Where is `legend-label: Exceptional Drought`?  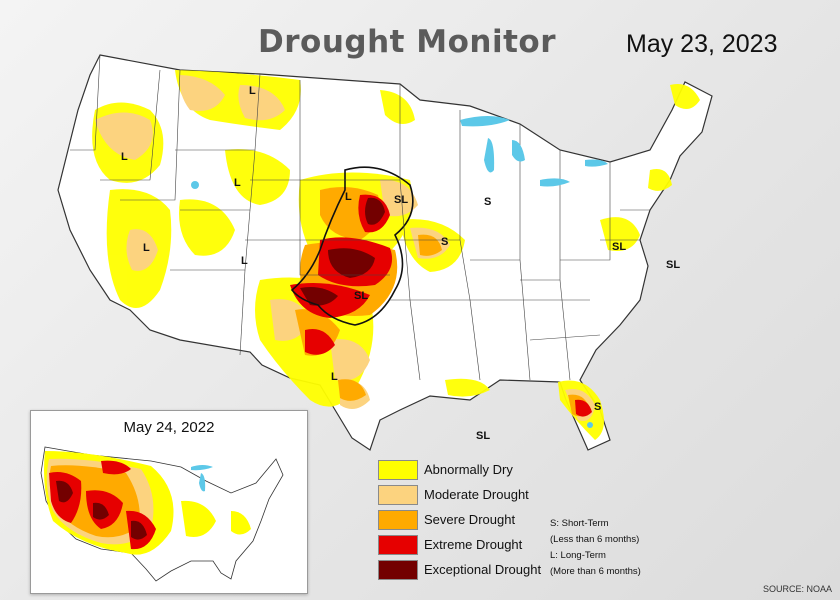
legend-label: Exceptional Drought is located at coordinates (483, 569).